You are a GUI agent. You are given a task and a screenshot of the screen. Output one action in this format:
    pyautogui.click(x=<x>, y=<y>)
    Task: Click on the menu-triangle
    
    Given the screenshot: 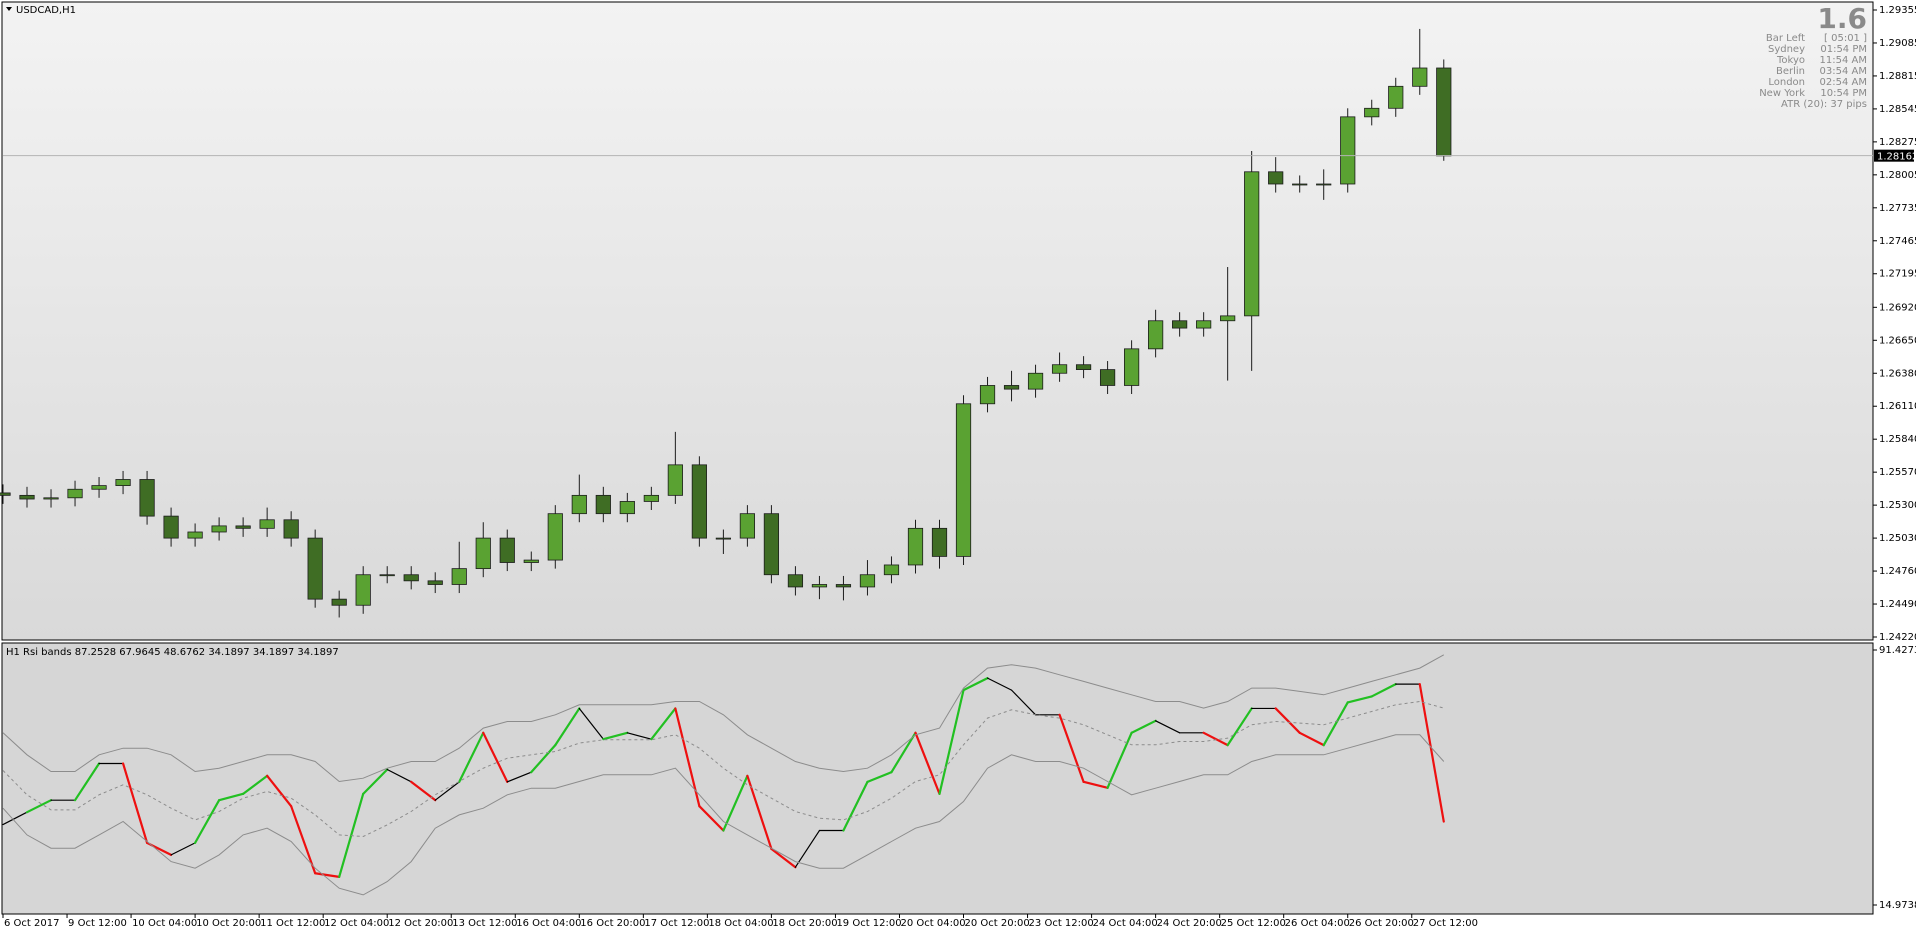 What is the action you would take?
    pyautogui.click(x=9, y=9)
    